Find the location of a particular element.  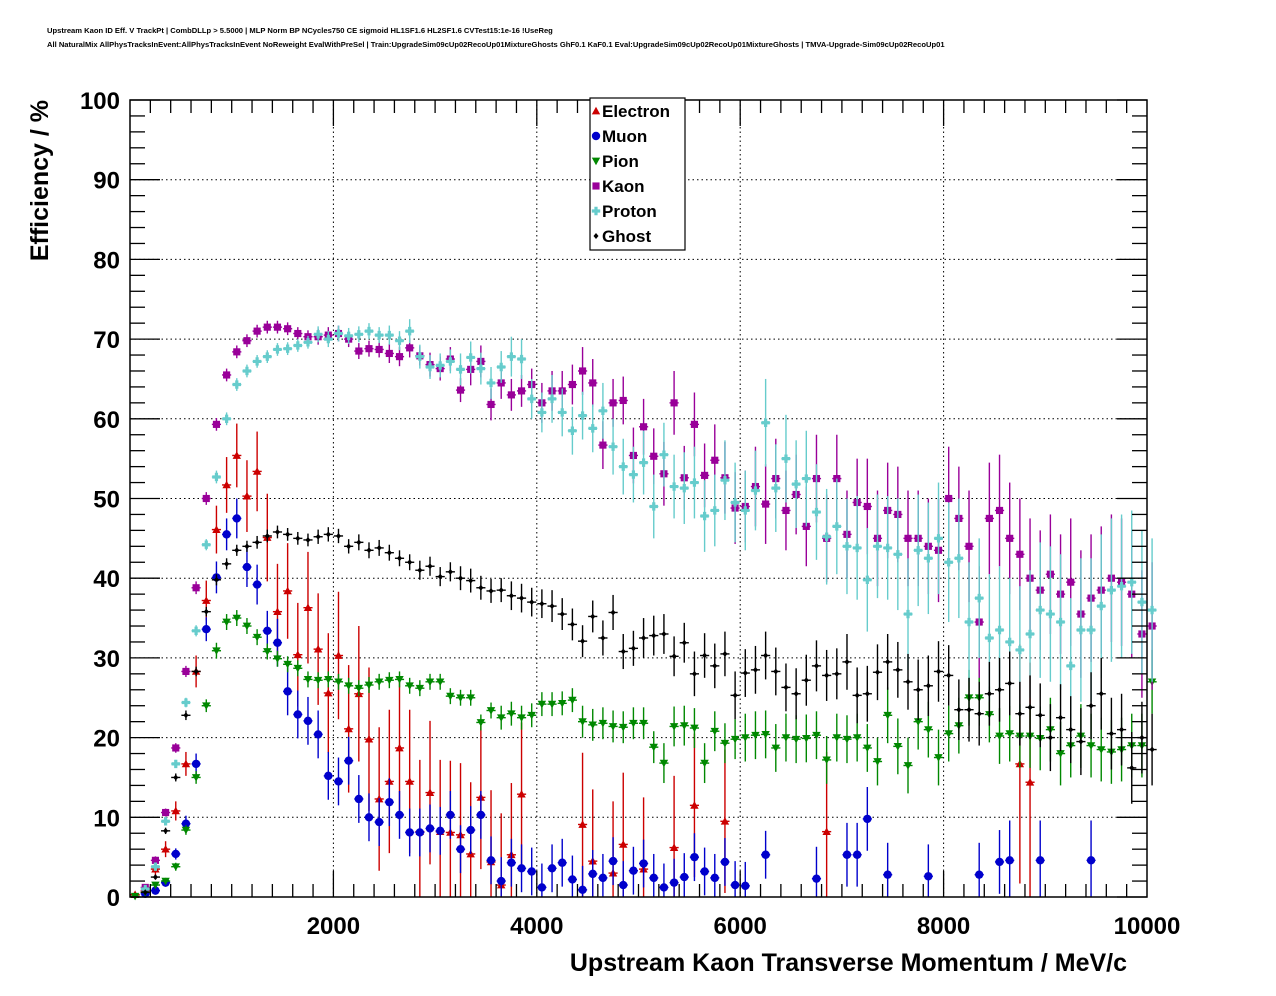

legend-marker is located at coordinates (596, 161).